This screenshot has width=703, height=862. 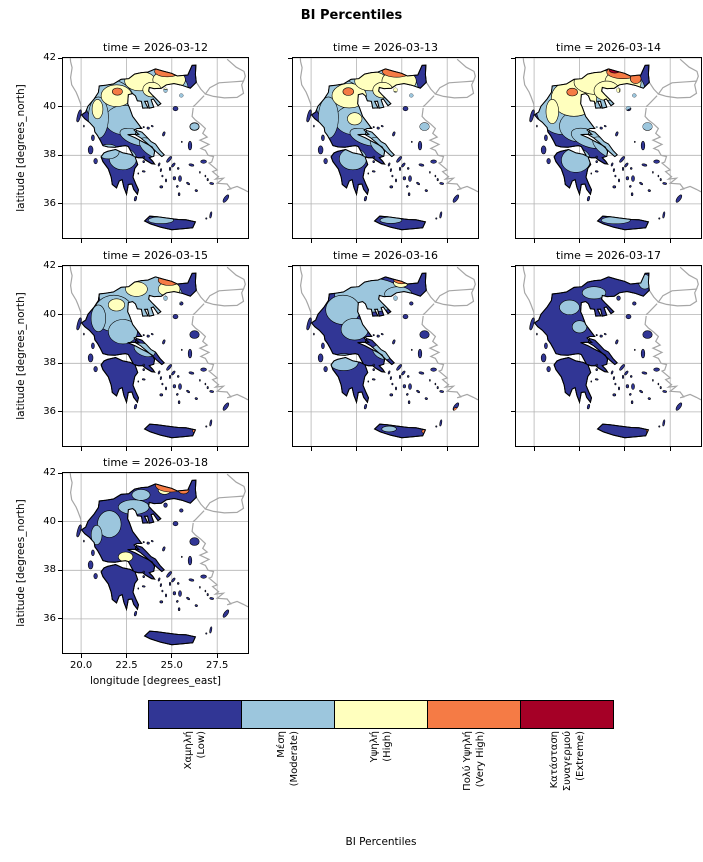 I want to click on colorbar-category-label: Πολύ Υψηλή (Very High), so click(x=474, y=781).